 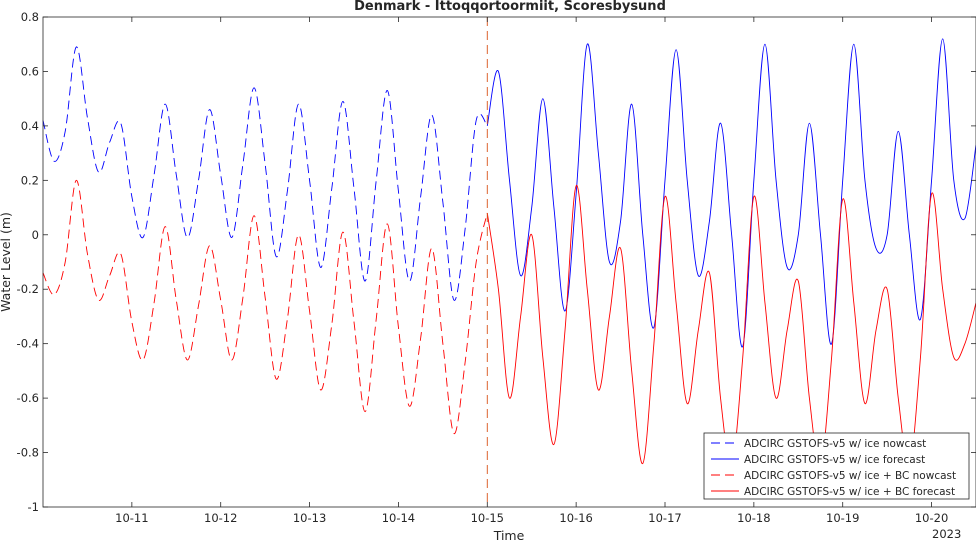 What do you see at coordinates (33, 507) in the screenshot?
I see `y-tick-label: -1` at bounding box center [33, 507].